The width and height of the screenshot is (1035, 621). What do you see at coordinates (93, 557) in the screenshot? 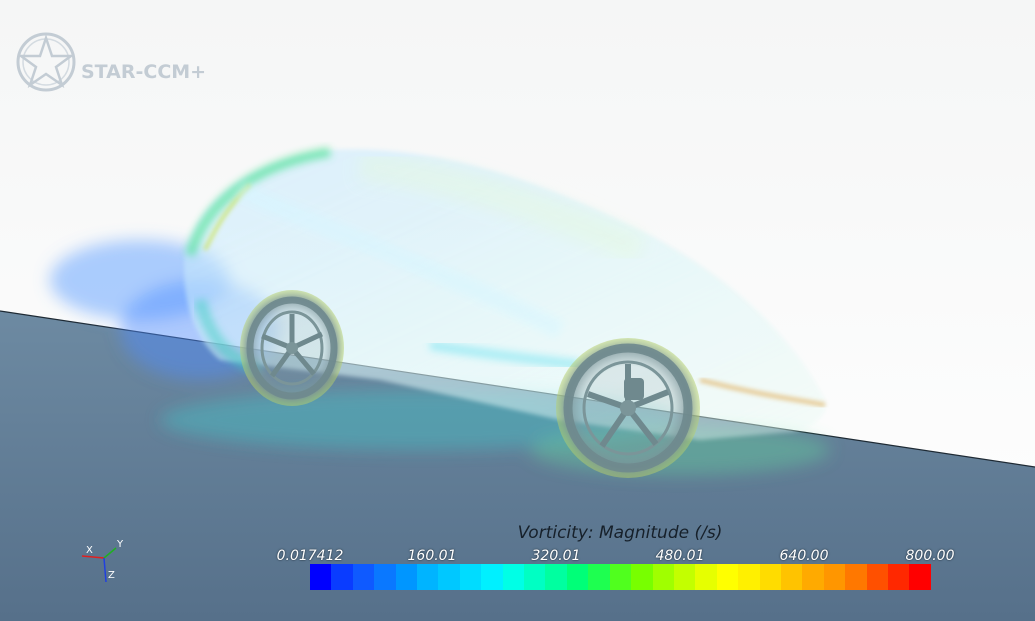
I see `x-axis-arrow` at bounding box center [93, 557].